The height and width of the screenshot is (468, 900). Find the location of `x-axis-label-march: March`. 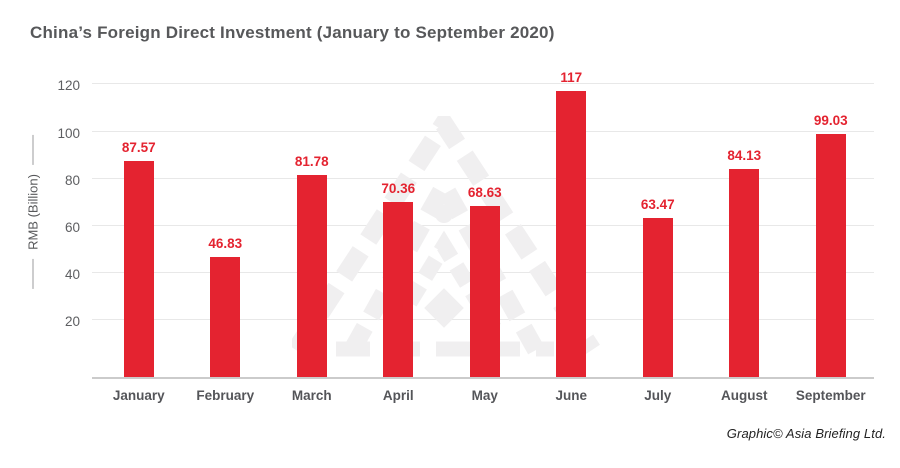

x-axis-label-march: March is located at coordinates (311, 395).